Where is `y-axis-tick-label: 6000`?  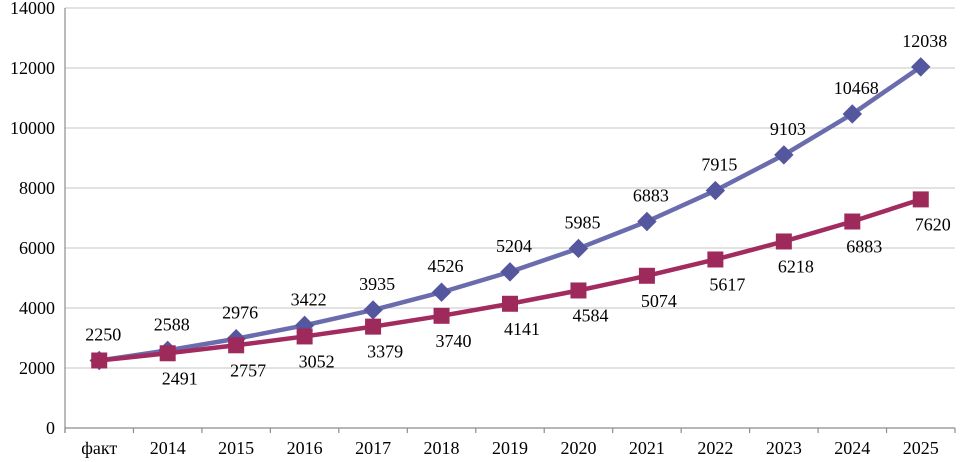 y-axis-tick-label: 6000 is located at coordinates (37, 248).